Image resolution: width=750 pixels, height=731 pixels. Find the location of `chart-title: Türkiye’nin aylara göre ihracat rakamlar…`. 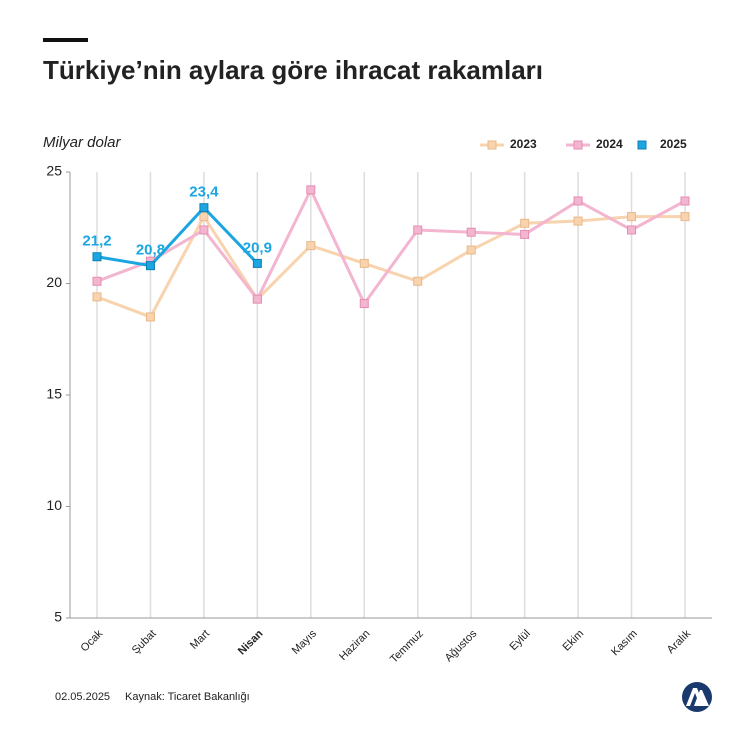

chart-title: Türkiye’nin aylara göre ihracat rakamlar… is located at coordinates (293, 70).